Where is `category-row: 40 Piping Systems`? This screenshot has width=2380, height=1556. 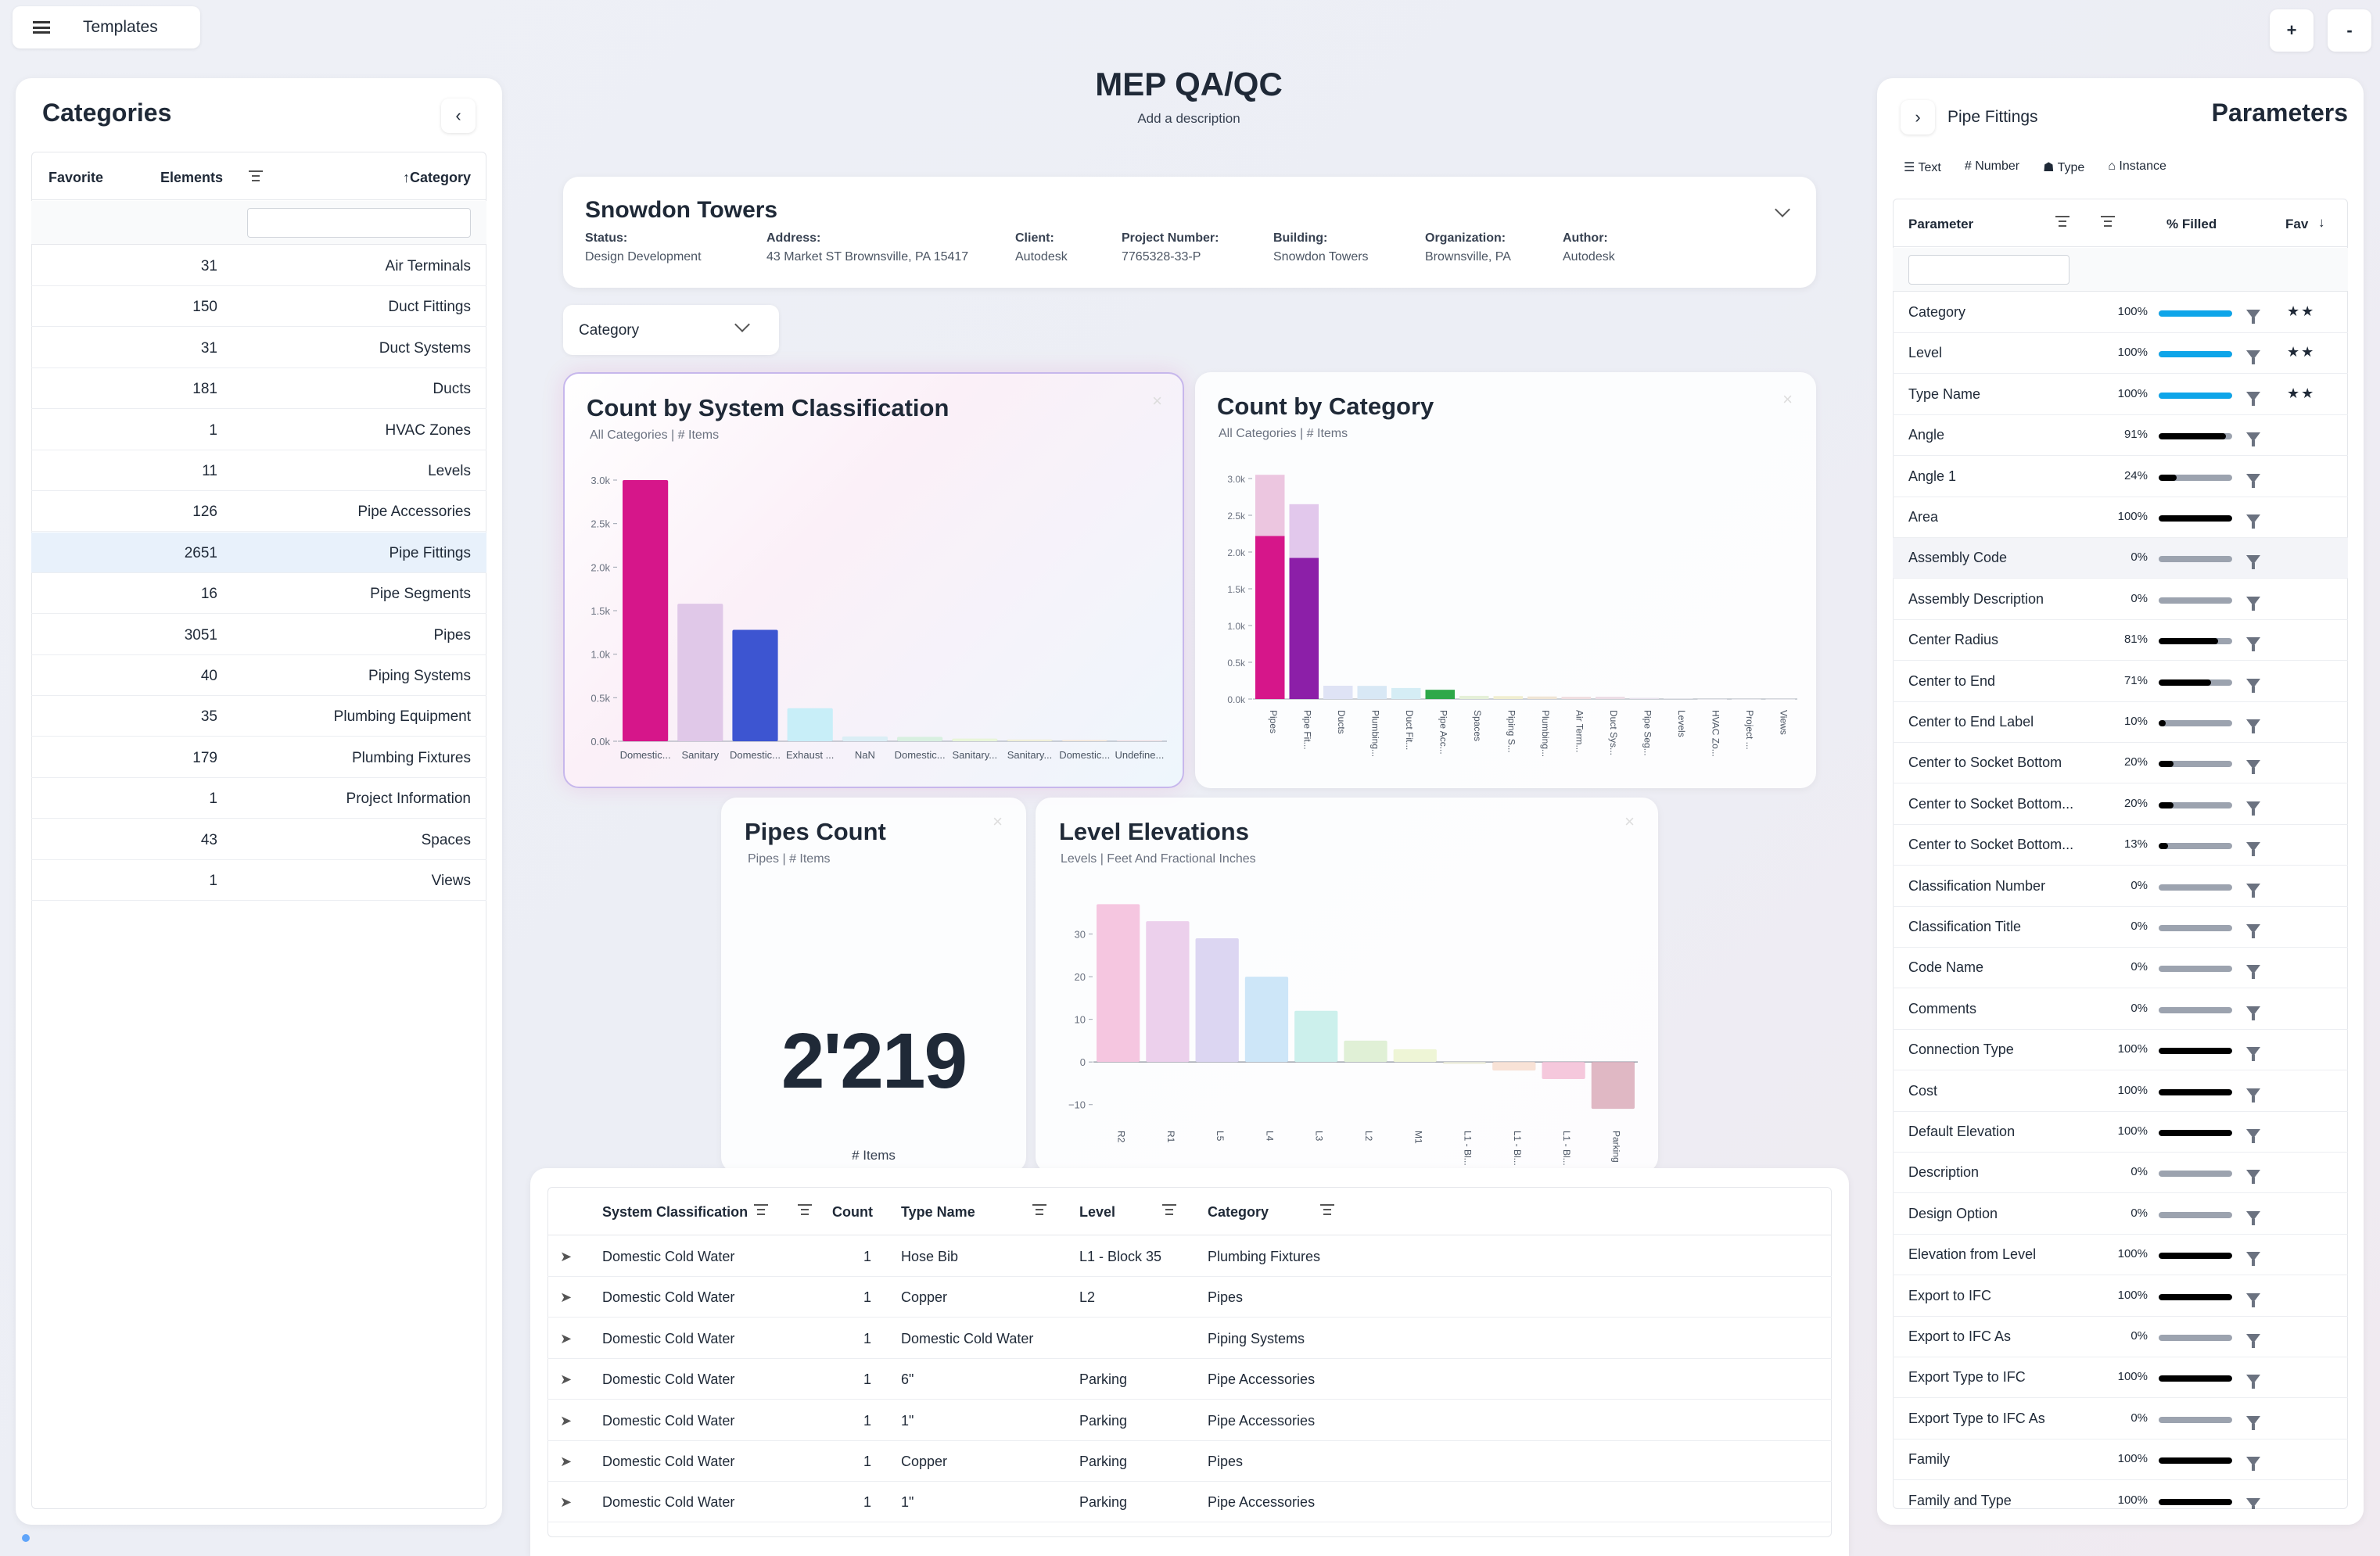 category-row: 40 Piping Systems is located at coordinates (258, 675).